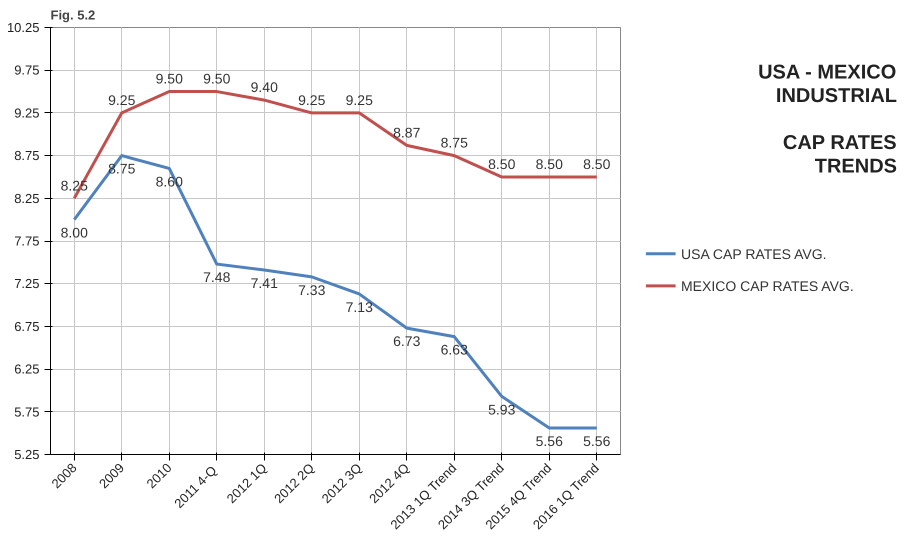 Image resolution: width=915 pixels, height=544 pixels. Describe the element at coordinates (753, 254) in the screenshot. I see `legend-label: USA CAP RATES AVG.` at that location.